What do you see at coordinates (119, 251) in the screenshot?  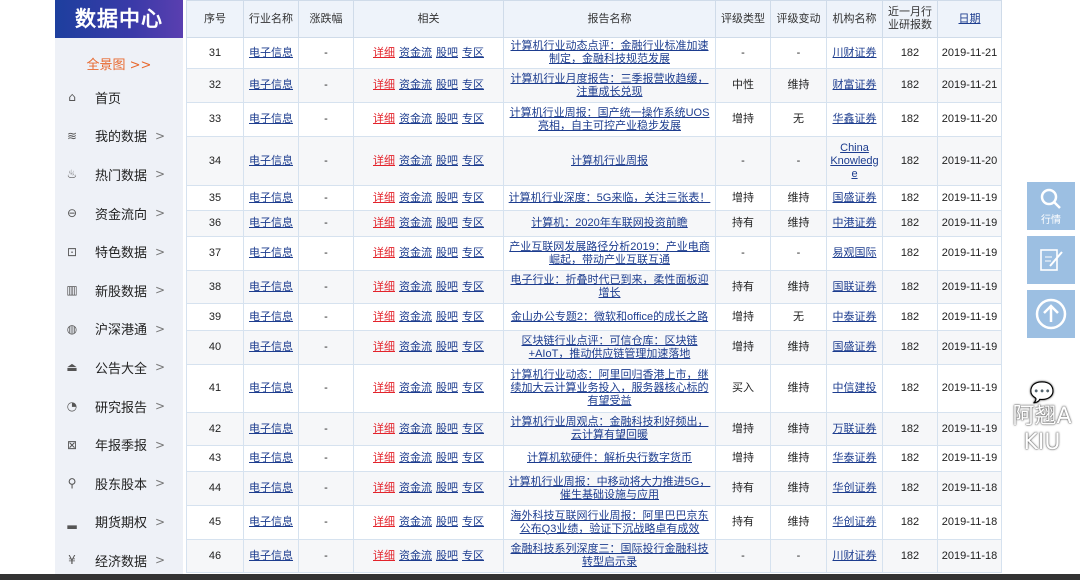 I see `sidebar-item: ⊡ 特色数据 >` at bounding box center [119, 251].